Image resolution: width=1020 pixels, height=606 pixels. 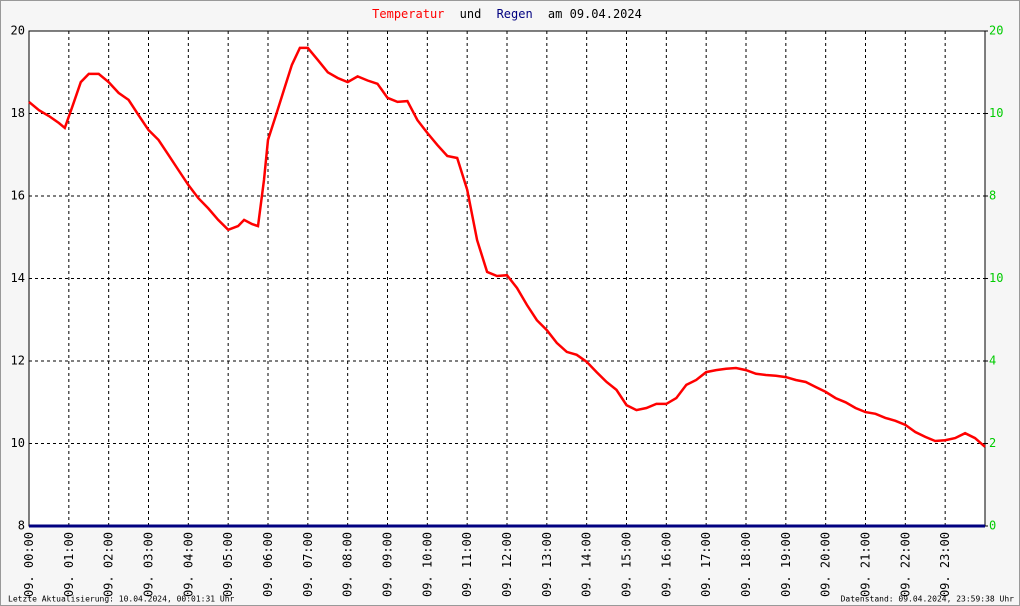 I want to click on title-part: Temperatur, so click(x=408, y=14).